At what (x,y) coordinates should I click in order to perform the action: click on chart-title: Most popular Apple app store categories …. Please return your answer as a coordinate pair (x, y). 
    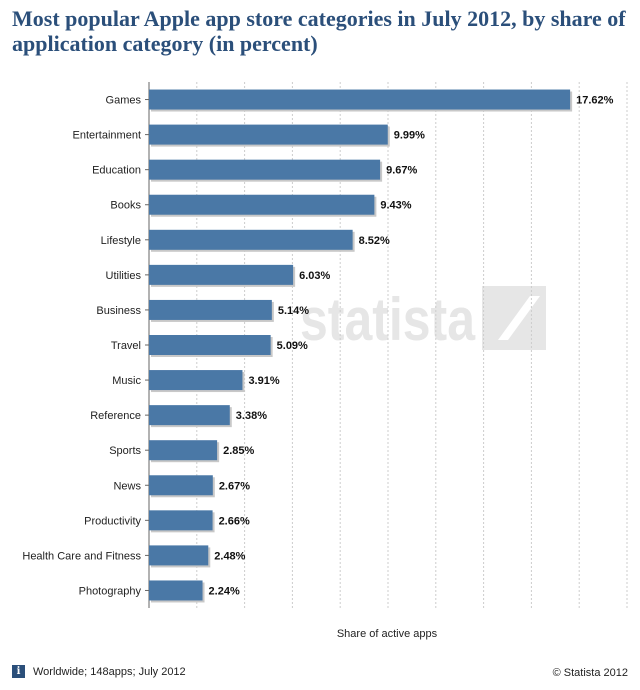
    Looking at the image, I should click on (319, 31).